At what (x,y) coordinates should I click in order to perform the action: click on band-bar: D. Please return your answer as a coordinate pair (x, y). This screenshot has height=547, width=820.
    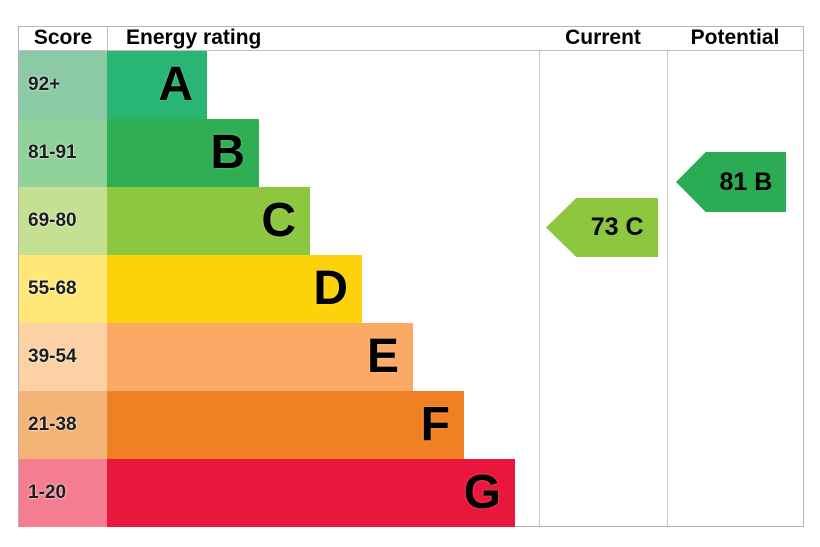
    Looking at the image, I should click on (234, 289).